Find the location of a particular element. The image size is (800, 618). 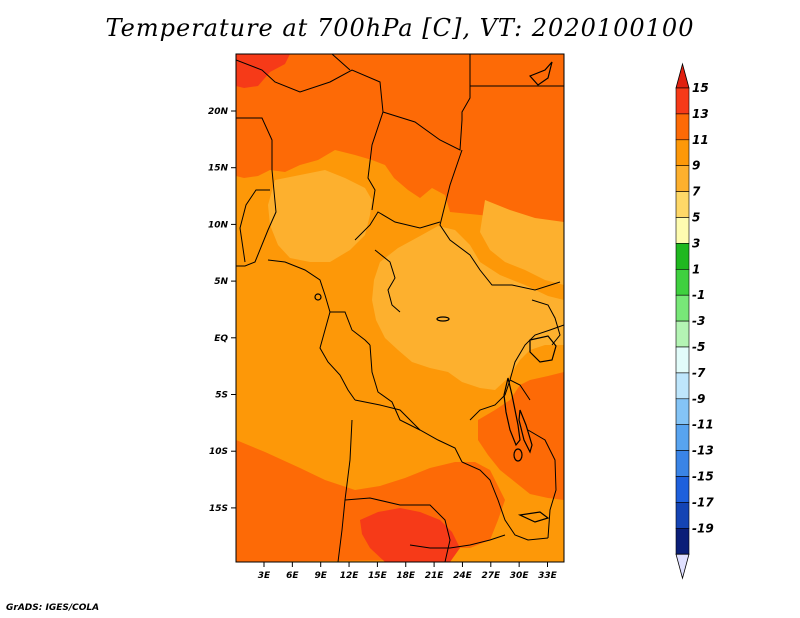

colorbar-label: 13 is located at coordinates (700, 114).